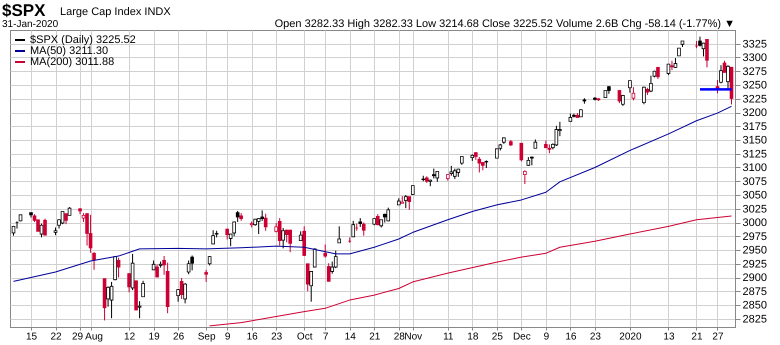 Image resolution: width=780 pixels, height=345 pixels. What do you see at coordinates (56, 337) in the screenshot?
I see `x-tick-label: 22` at bounding box center [56, 337].